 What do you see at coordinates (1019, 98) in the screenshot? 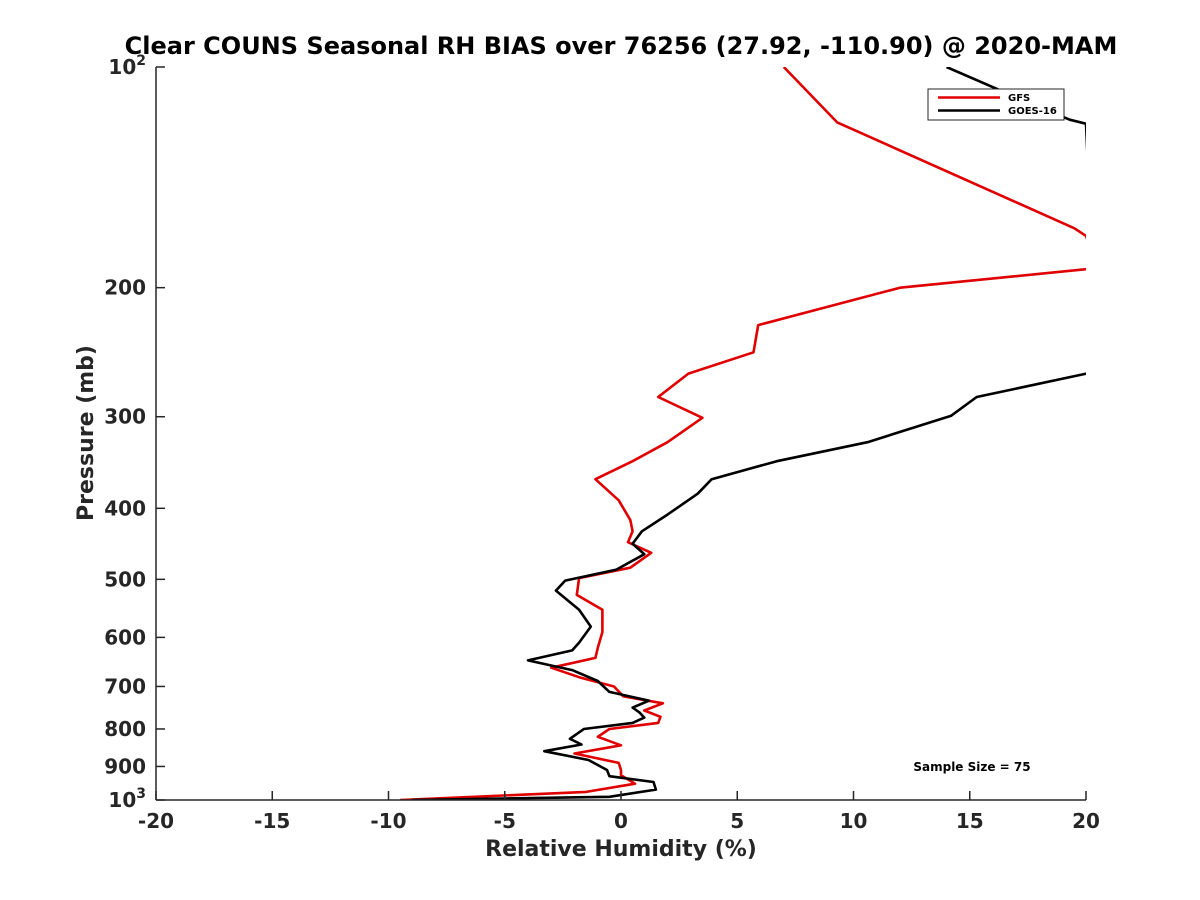
I see `legend-label-gfs: GFS` at bounding box center [1019, 98].